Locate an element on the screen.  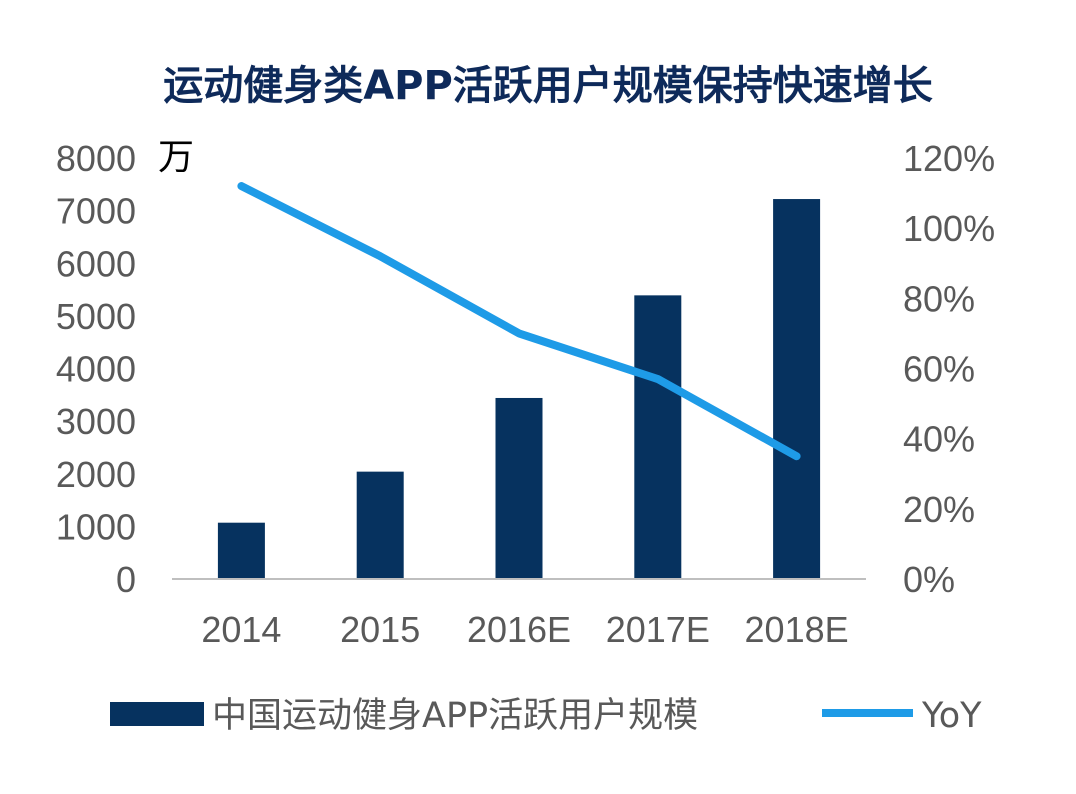
y2-tick-label: 80% is located at coordinates (939, 298).